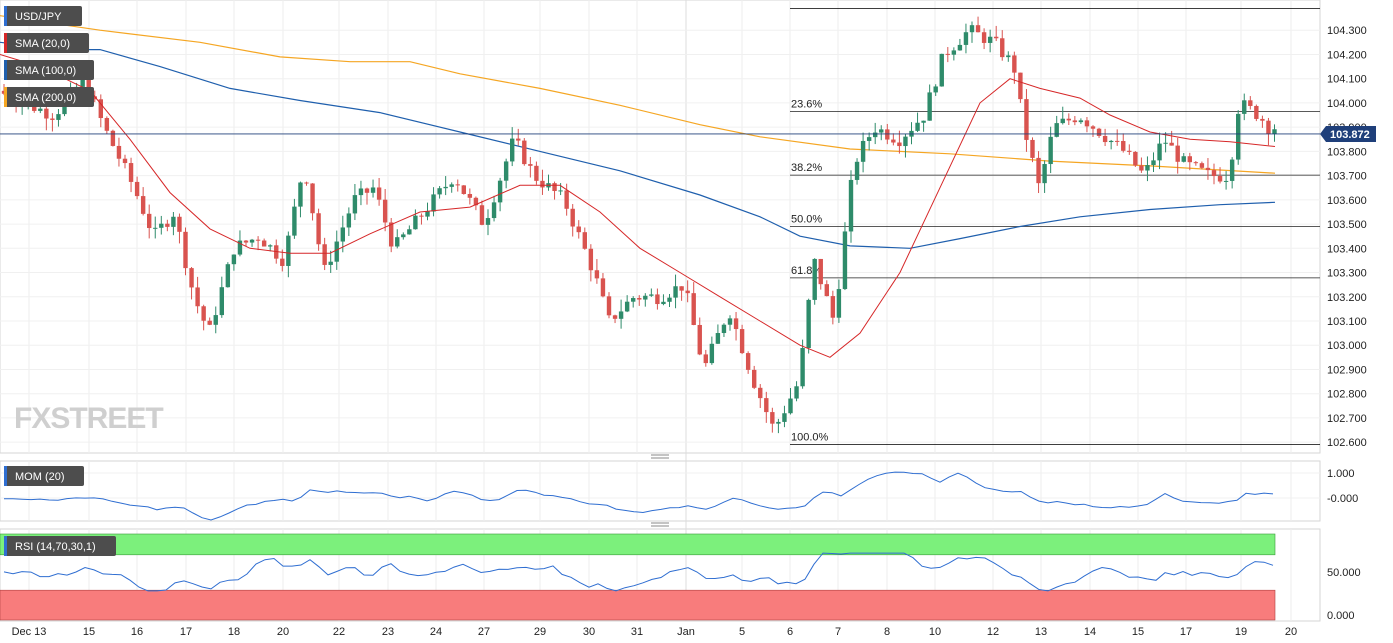  Describe the element at coordinates (339, 632) in the screenshot. I see `x-tick-label: 22` at that location.